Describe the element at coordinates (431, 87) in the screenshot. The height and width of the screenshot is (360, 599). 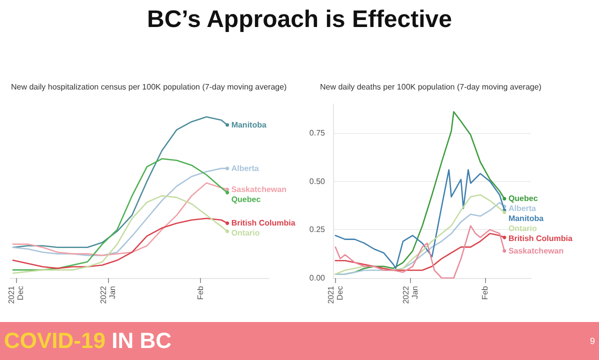
I see `chart-title: New daily deaths per 100K population (7-day moving average)` at that location.